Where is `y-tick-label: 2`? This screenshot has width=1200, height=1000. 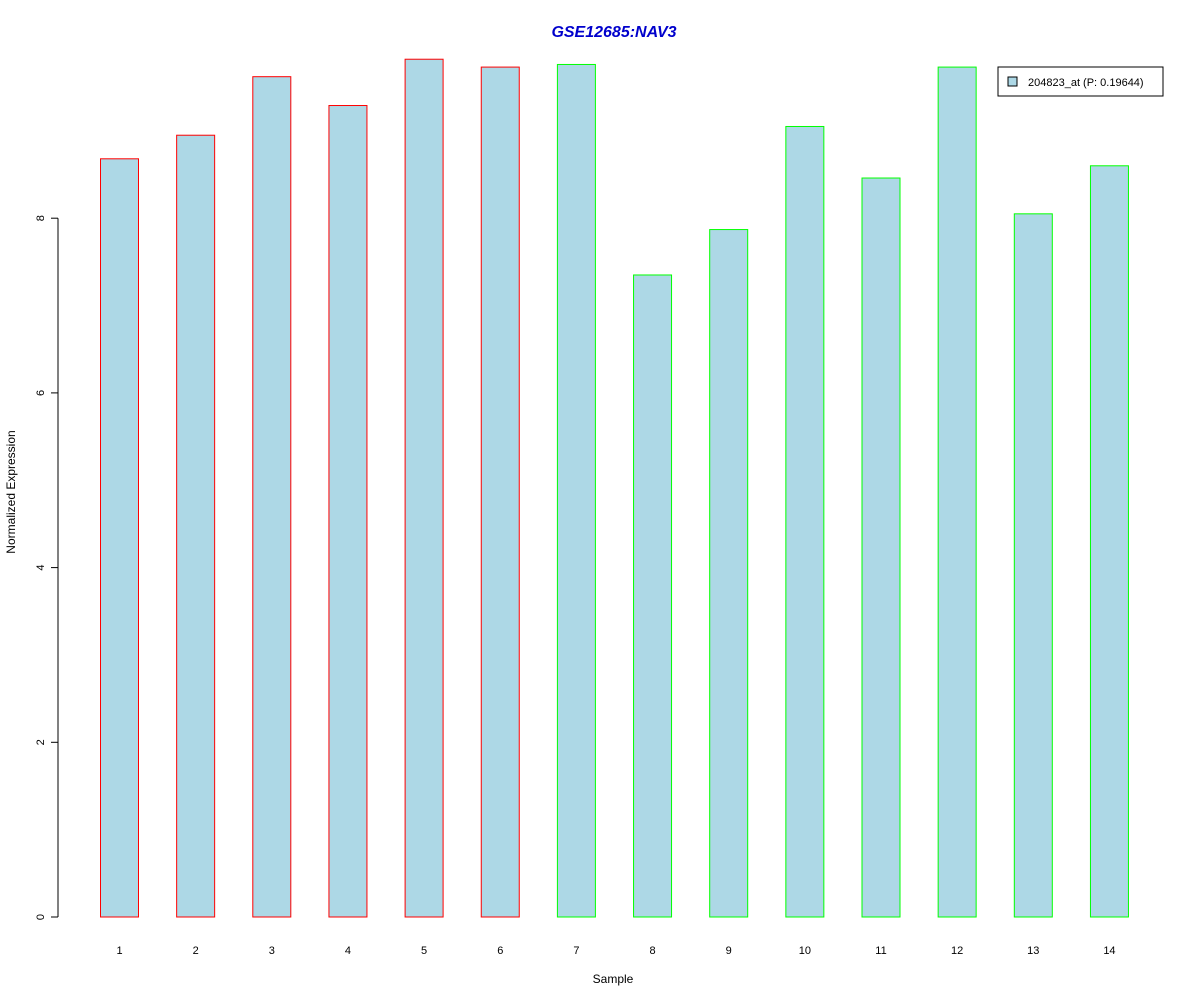 y-tick-label: 2 is located at coordinates (41, 742).